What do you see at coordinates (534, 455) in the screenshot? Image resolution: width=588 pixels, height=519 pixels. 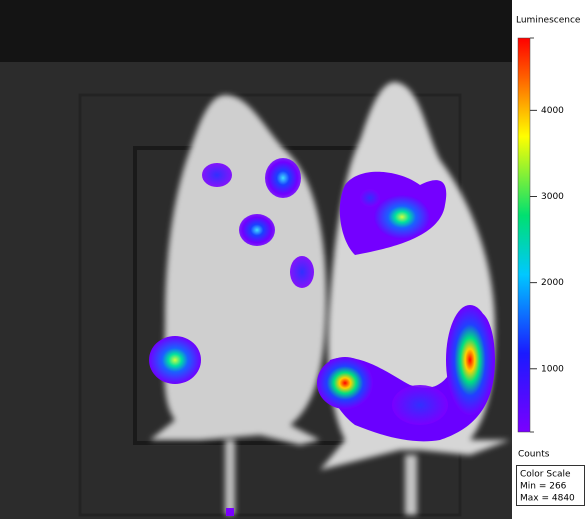 I see `colorbar-unit: Counts` at bounding box center [534, 455].